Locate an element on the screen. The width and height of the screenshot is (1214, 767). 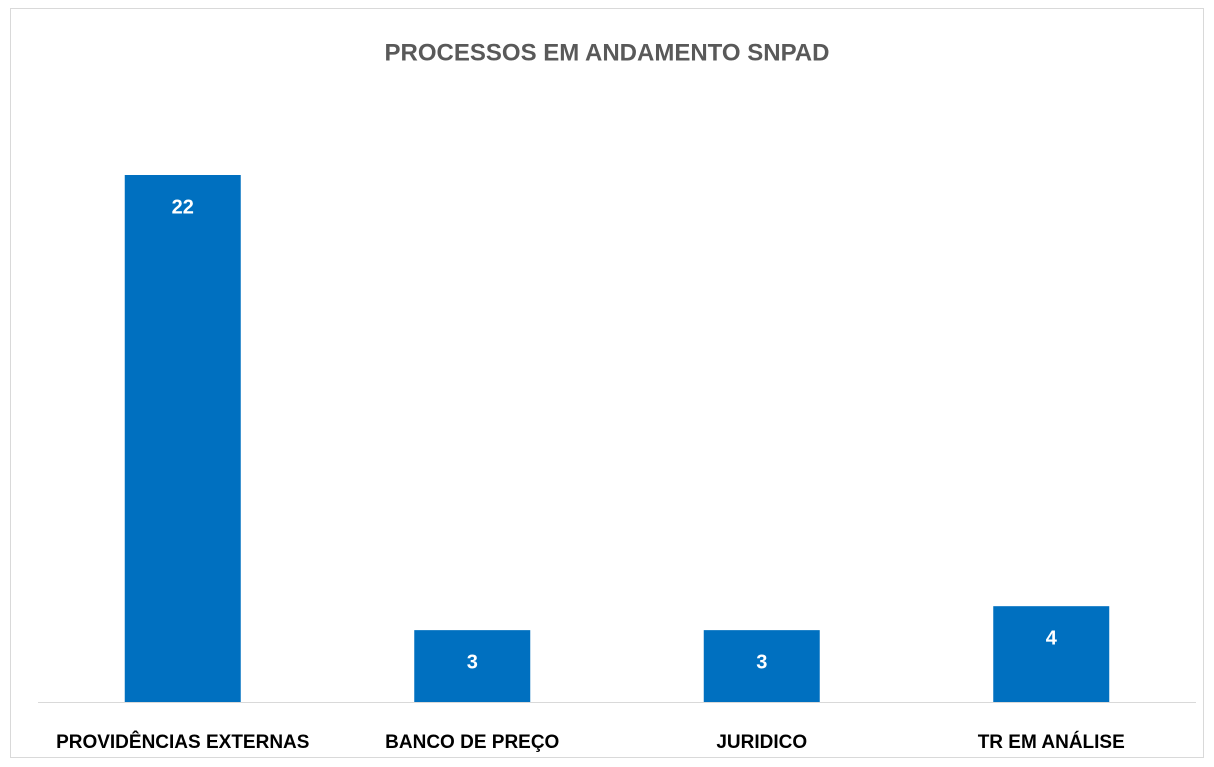
chart-title: PROCESSOS EM ANDAMENTO SNPAD is located at coordinates (607, 52).